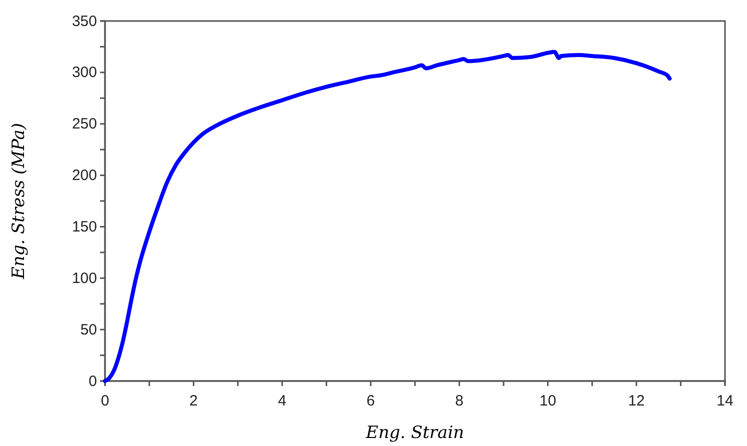 This screenshot has width=747, height=446. Describe the element at coordinates (84, 21) in the screenshot. I see `y-tick-label: 350` at that location.